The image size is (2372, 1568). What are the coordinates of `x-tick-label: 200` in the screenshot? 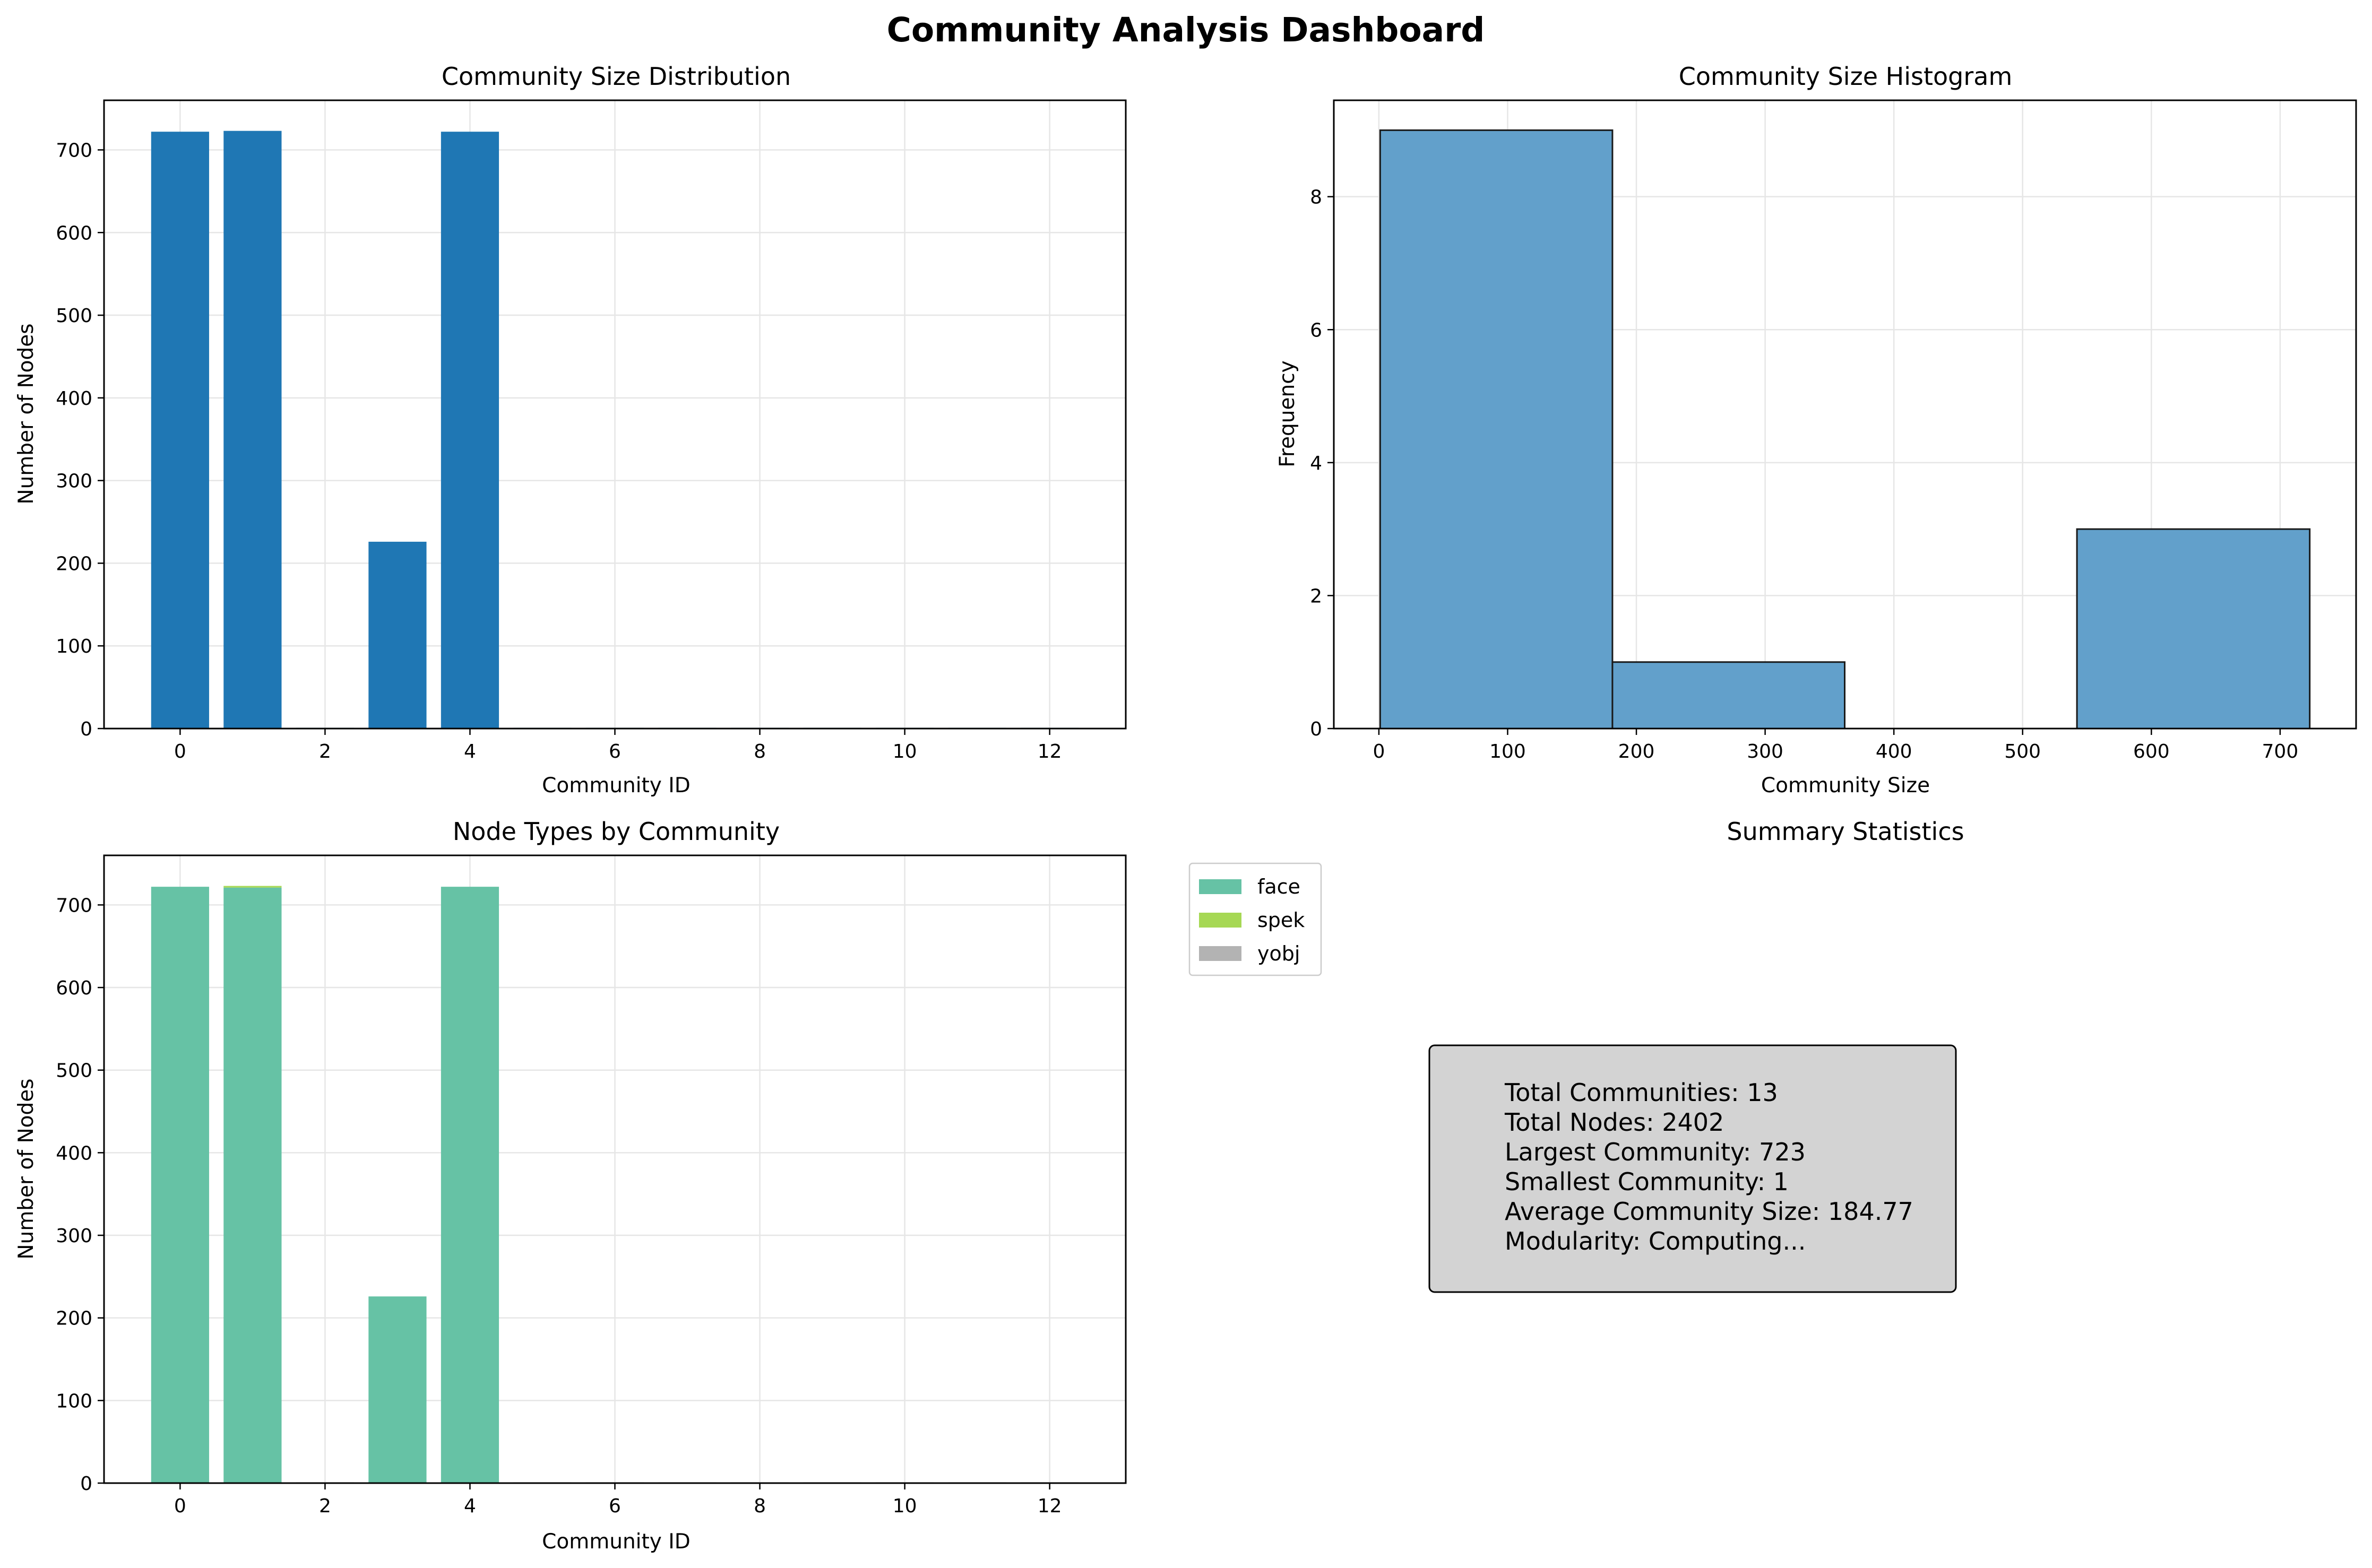 It's located at (1636, 752).